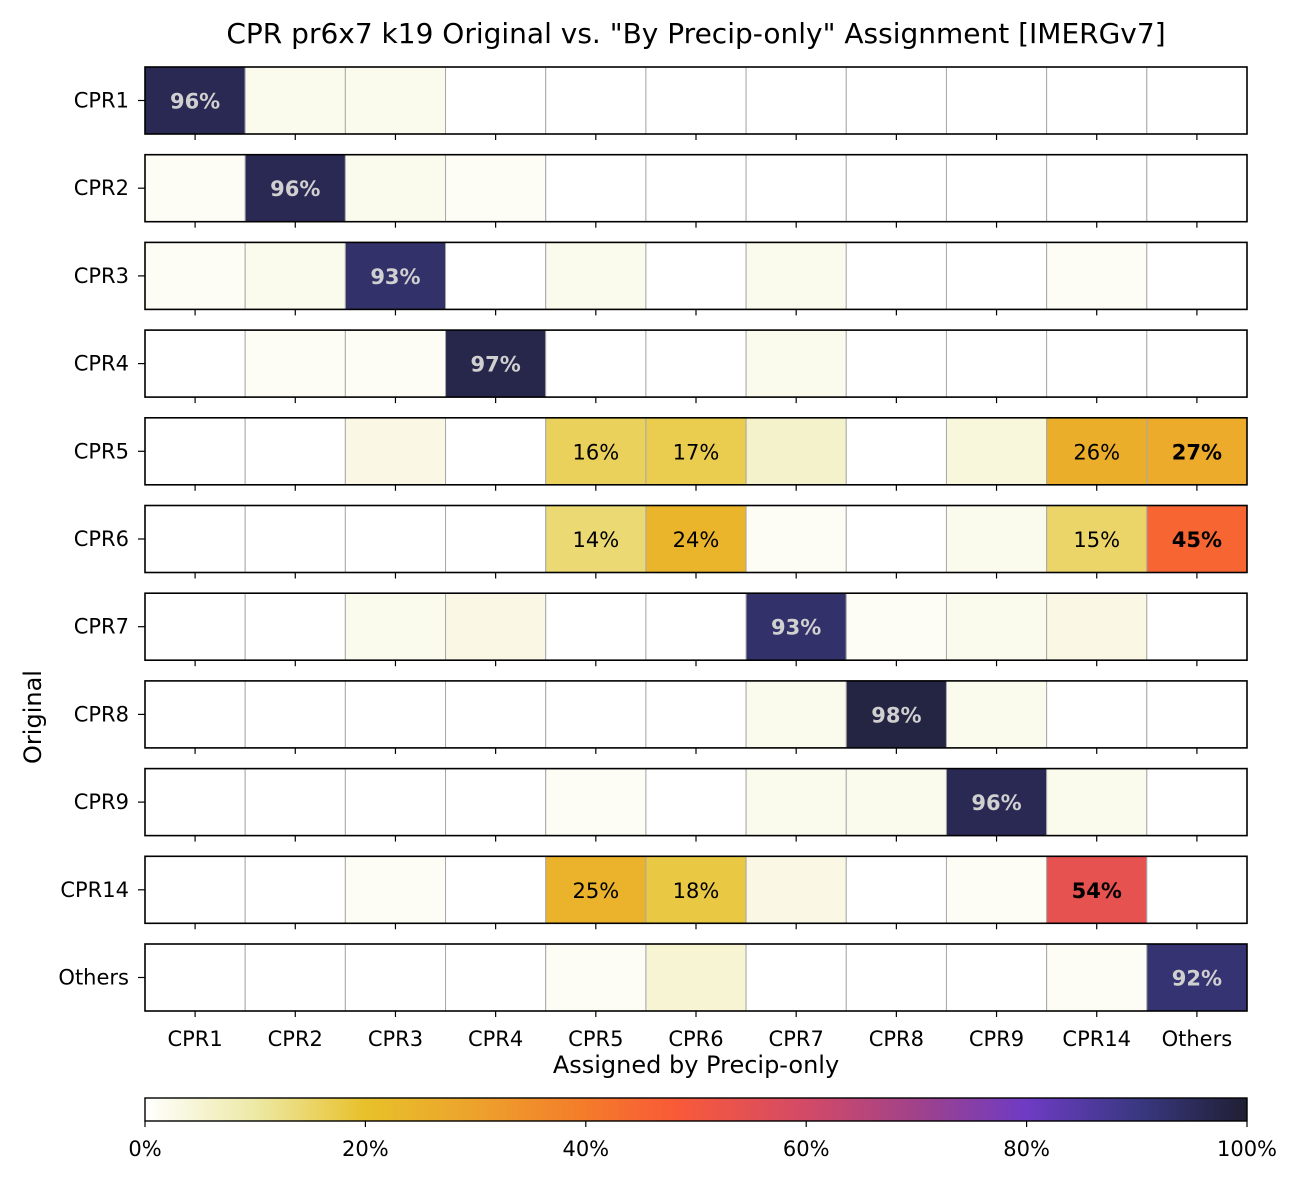  Describe the element at coordinates (661, 453) in the screenshot. I see `heatmap-row: 16% 17% 26% 27% CPR5` at that location.